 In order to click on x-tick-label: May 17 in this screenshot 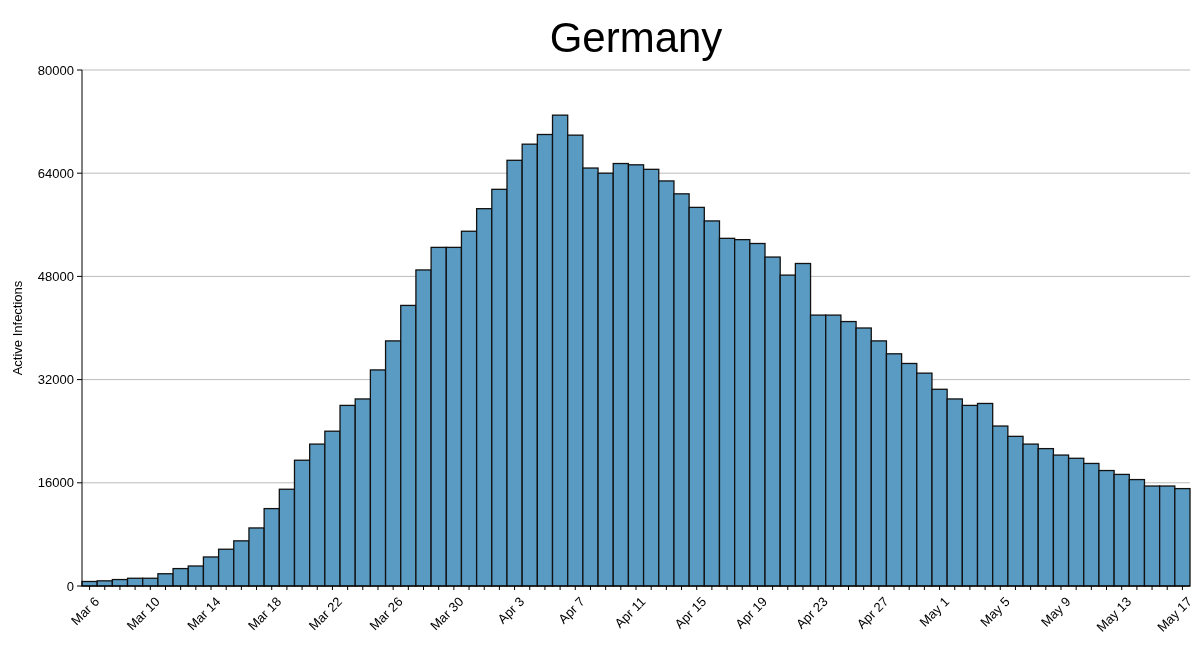, I will do `click(1174, 614)`.